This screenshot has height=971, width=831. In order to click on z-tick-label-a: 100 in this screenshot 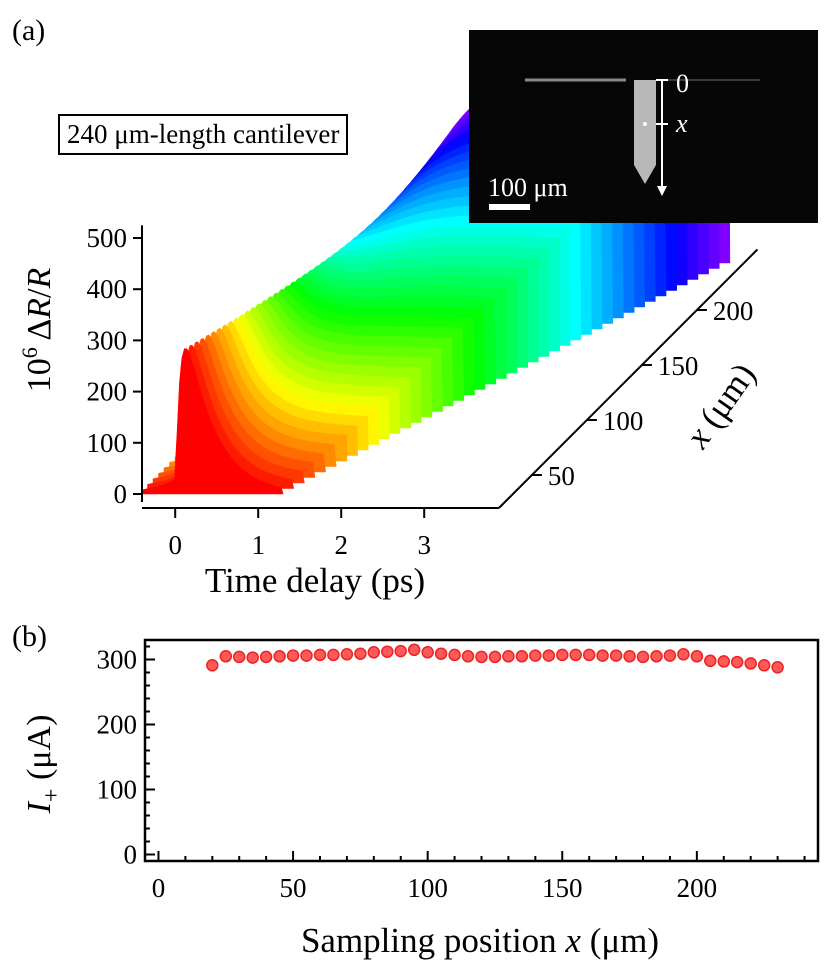, I will do `click(623, 421)`.